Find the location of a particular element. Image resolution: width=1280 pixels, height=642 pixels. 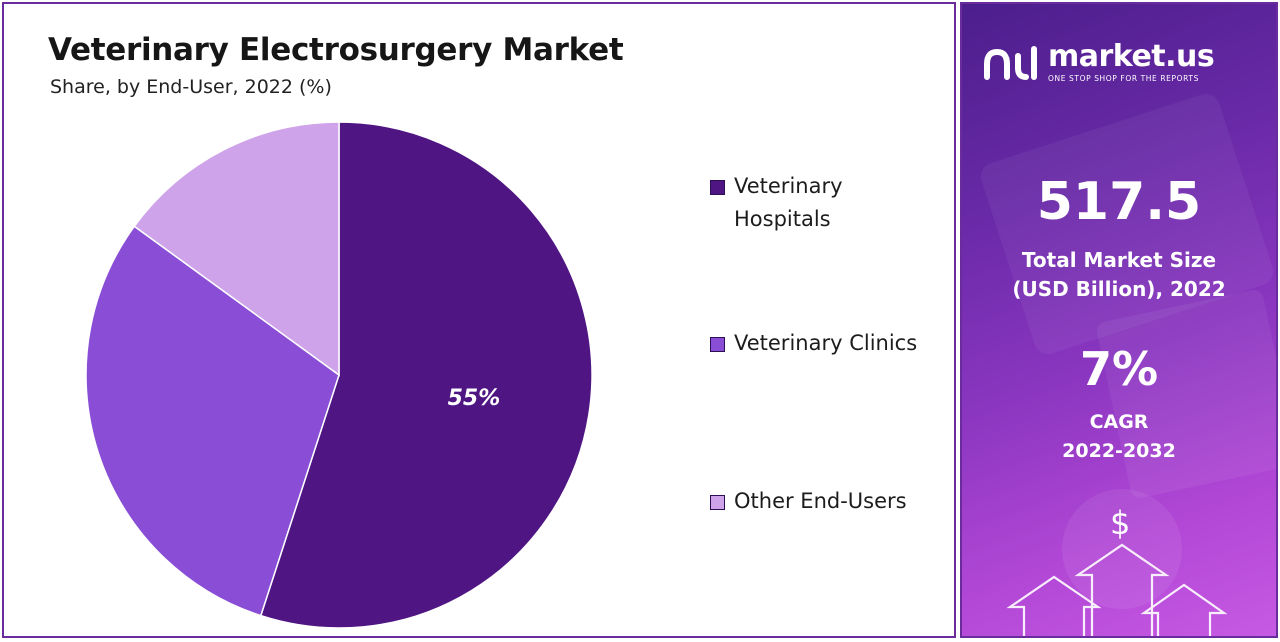

legend-label-veterinary-hospitals: Veterinary Hospitals is located at coordinates (788, 203).